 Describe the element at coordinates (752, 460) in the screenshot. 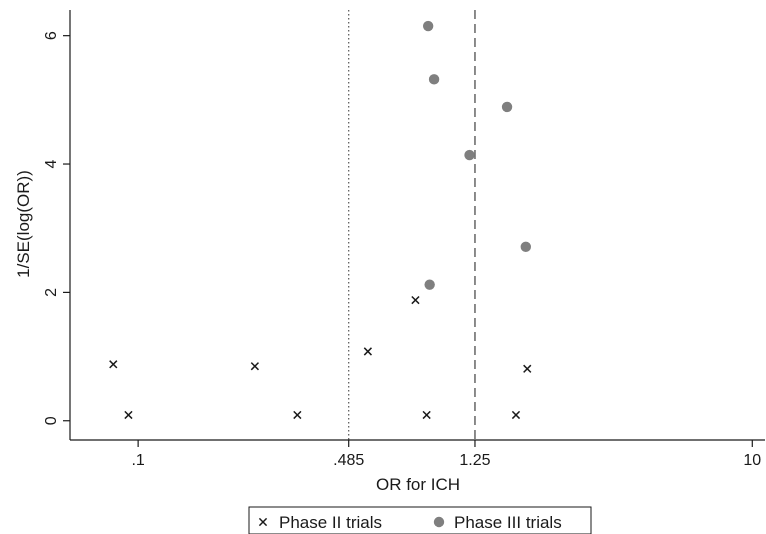

I see `x-tick-label: 10` at that location.